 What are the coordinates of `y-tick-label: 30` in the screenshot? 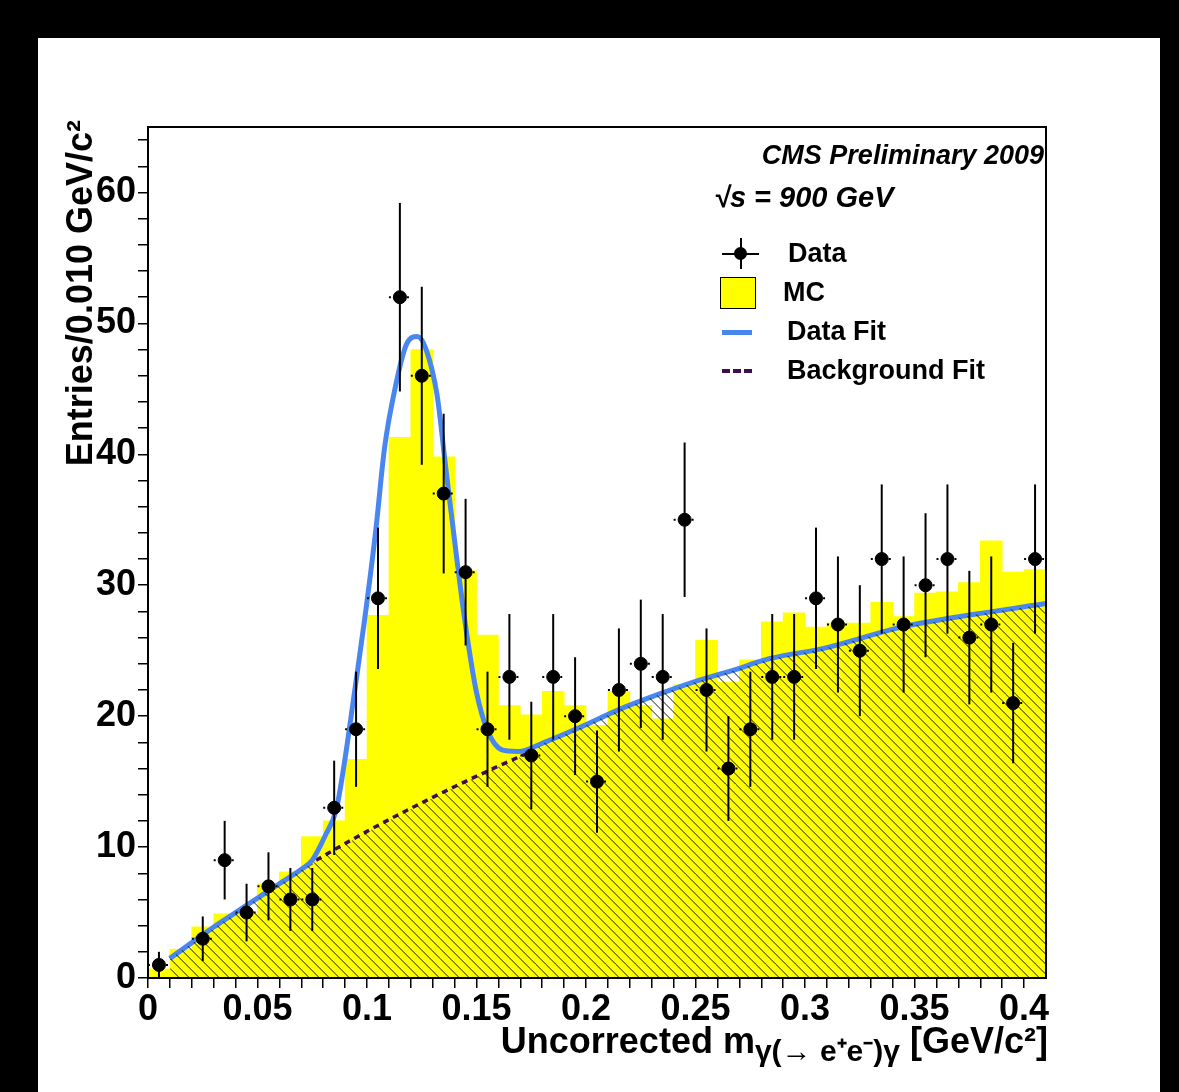 It's located at (115, 583).